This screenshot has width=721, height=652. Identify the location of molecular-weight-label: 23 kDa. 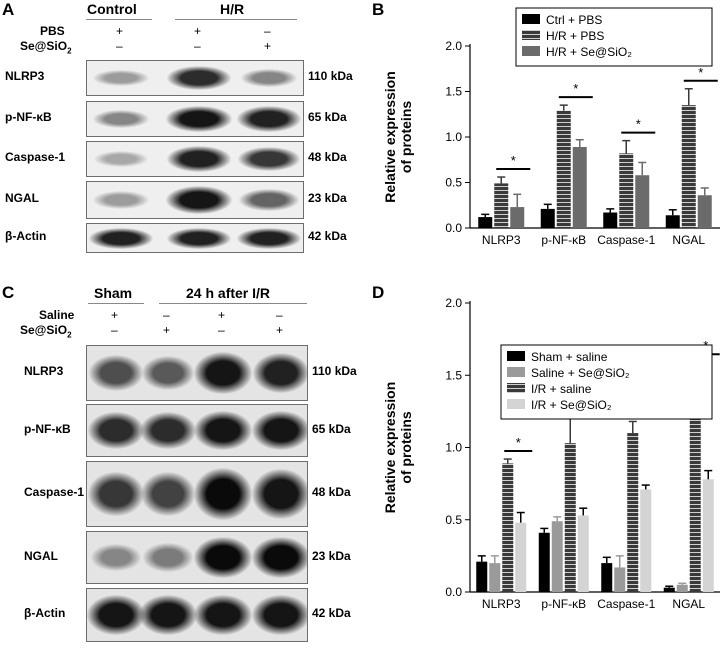
(327, 198).